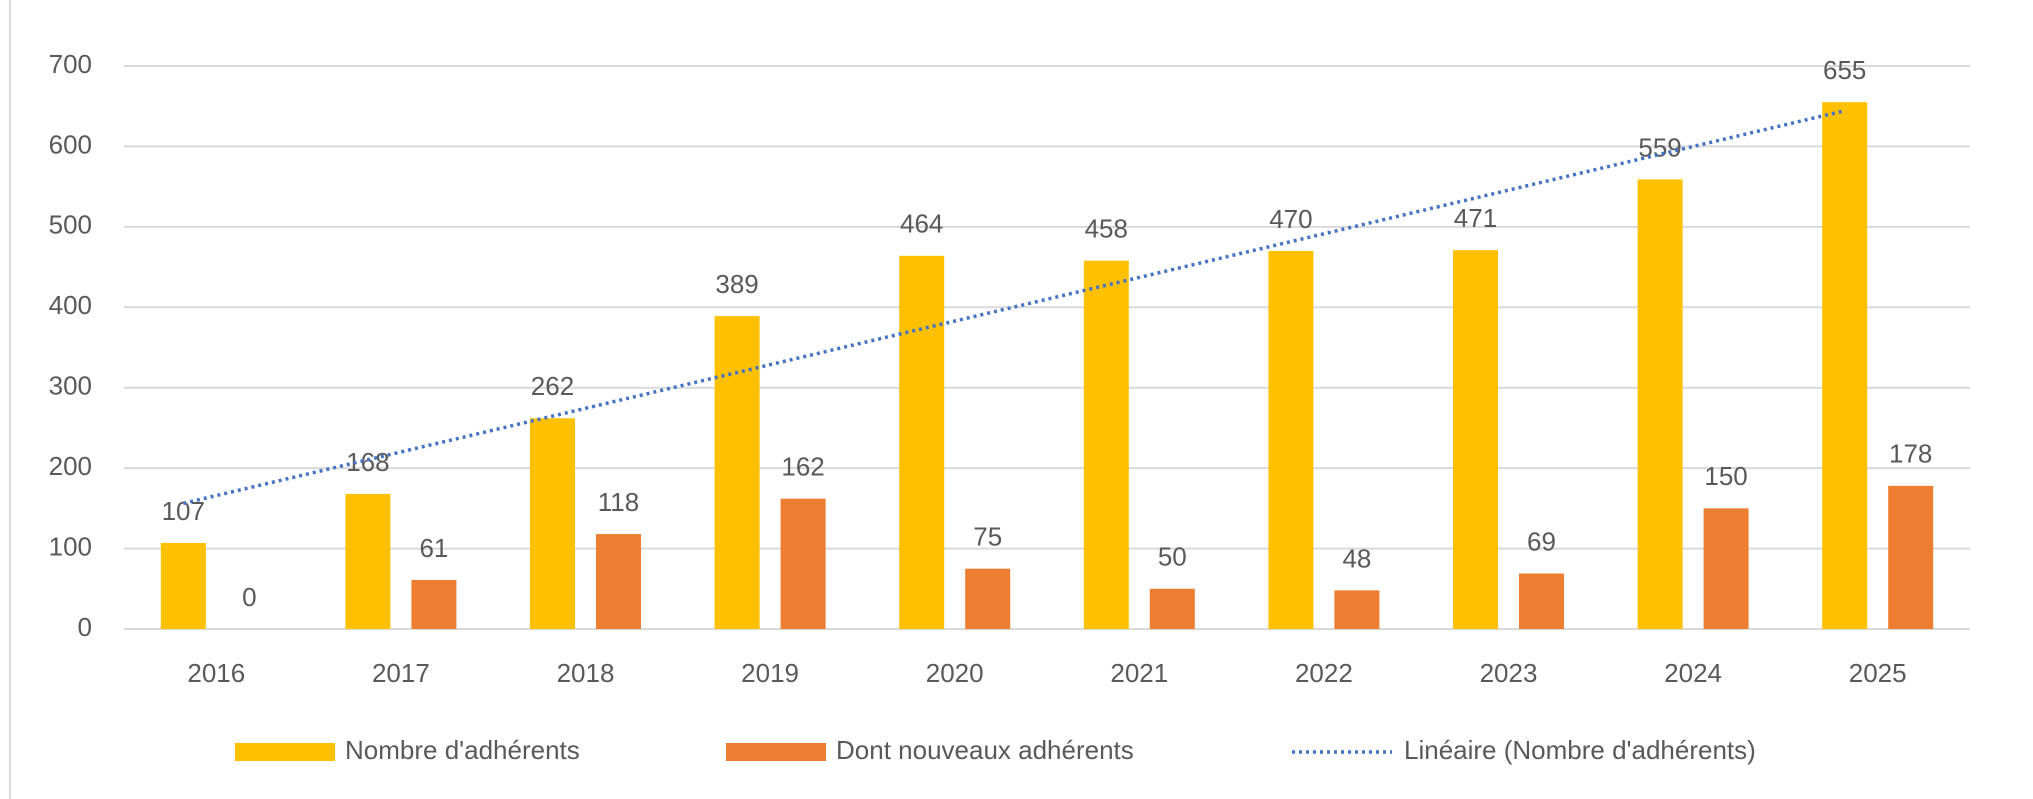  Describe the element at coordinates (85, 627) in the screenshot. I see `y-tick-label: 0` at that location.